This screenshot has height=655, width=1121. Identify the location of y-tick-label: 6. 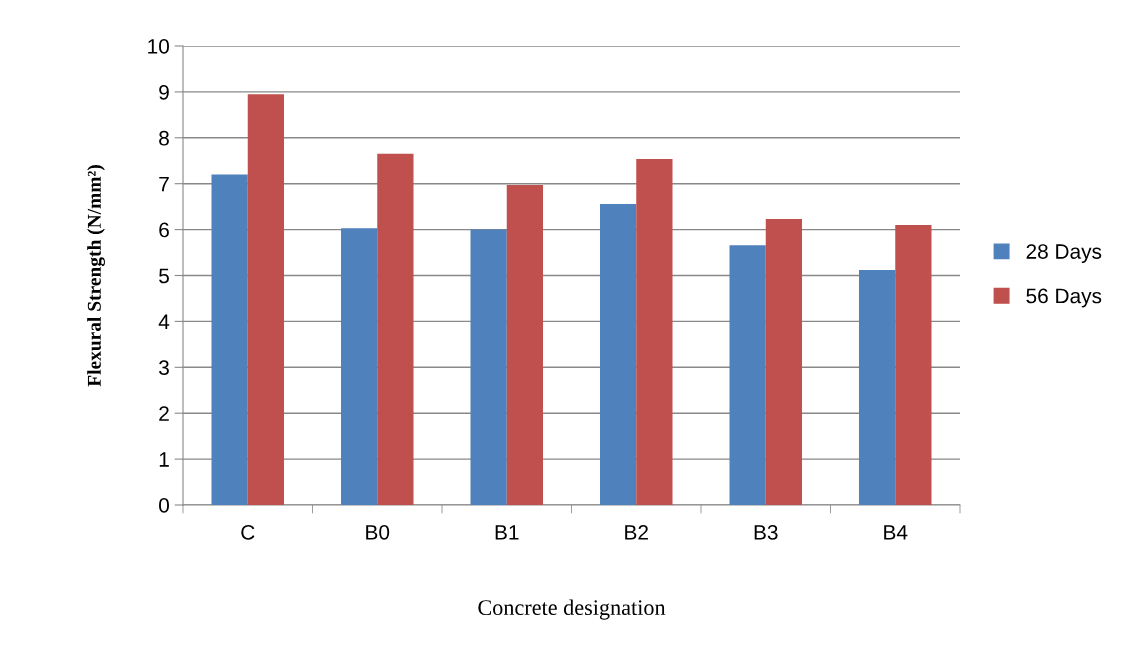
(164, 230).